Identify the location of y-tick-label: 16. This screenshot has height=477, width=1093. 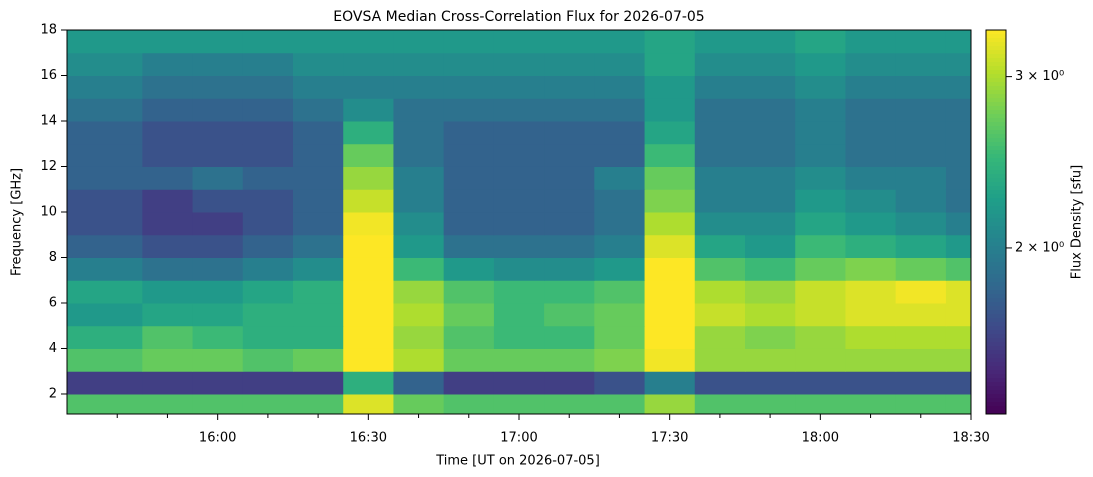
(48, 75).